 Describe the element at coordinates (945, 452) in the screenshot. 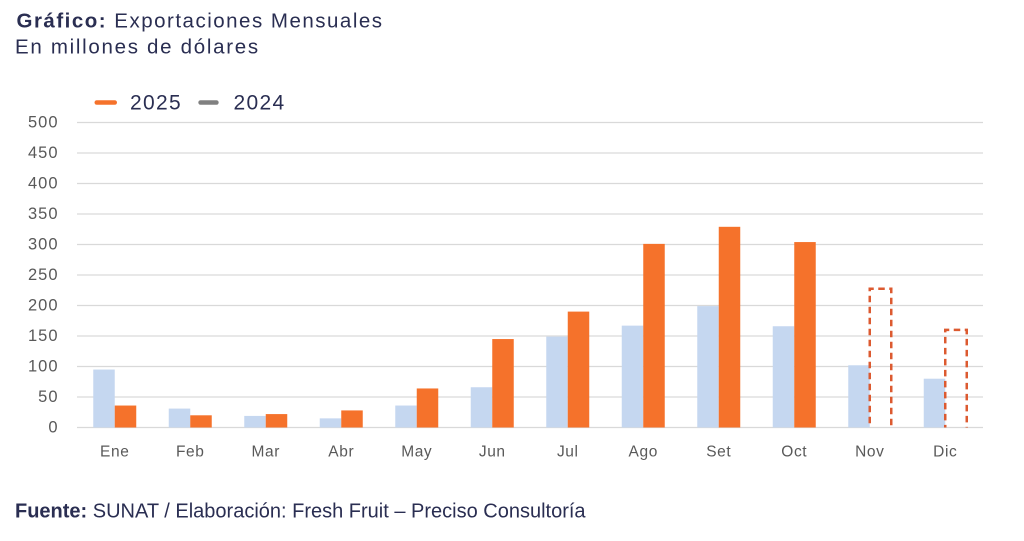

I see `svg-text: Dic` at that location.